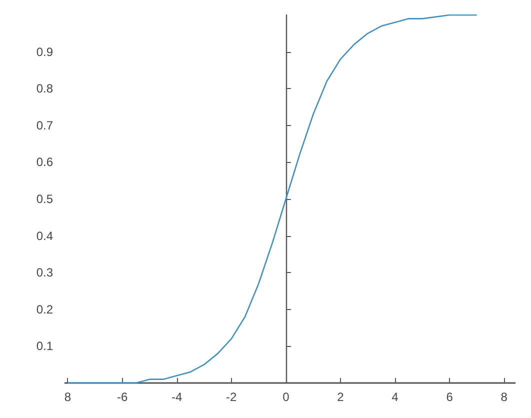 The height and width of the screenshot is (418, 531). What do you see at coordinates (45, 162) in the screenshot?
I see `y-tick-label: 0.6` at bounding box center [45, 162].